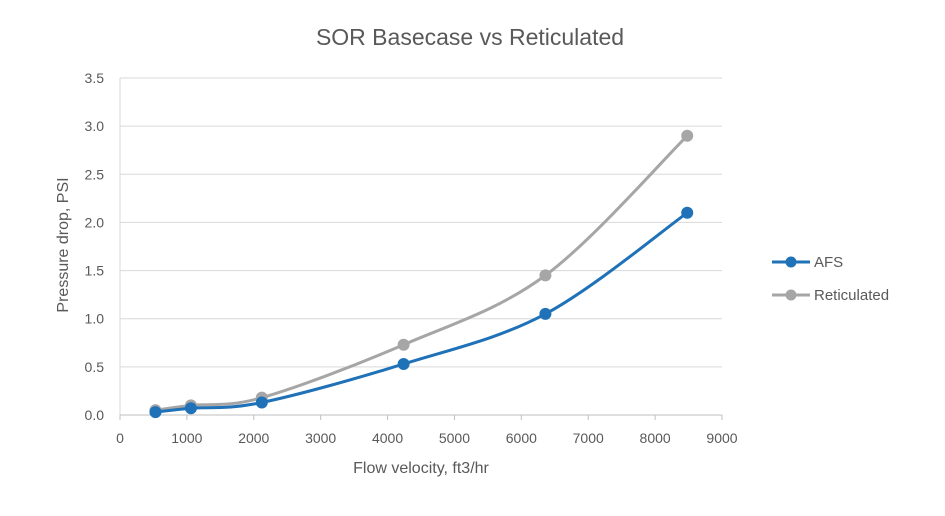 The width and height of the screenshot is (945, 516). What do you see at coordinates (421, 468) in the screenshot?
I see `x-axis-label: Flow velocity, ft3/hr` at bounding box center [421, 468].